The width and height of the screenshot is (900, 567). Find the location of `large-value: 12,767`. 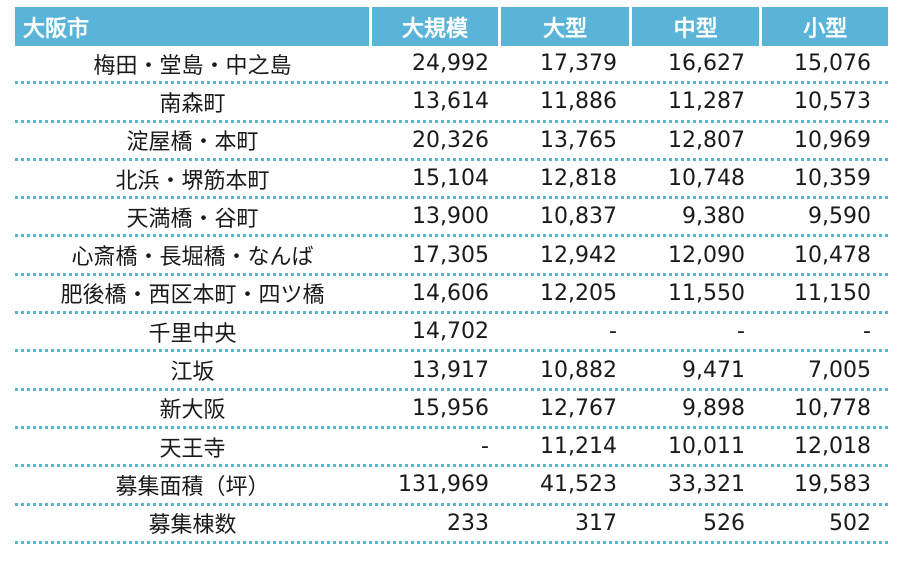

large-value: 12,767 is located at coordinates (578, 408).